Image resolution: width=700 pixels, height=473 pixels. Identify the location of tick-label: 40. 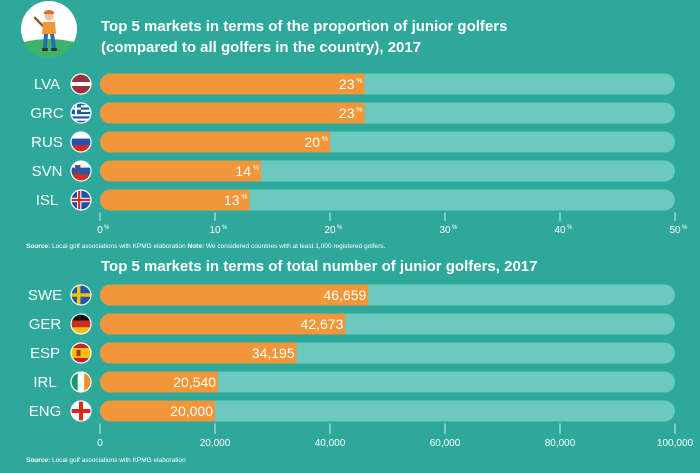
(560, 230).